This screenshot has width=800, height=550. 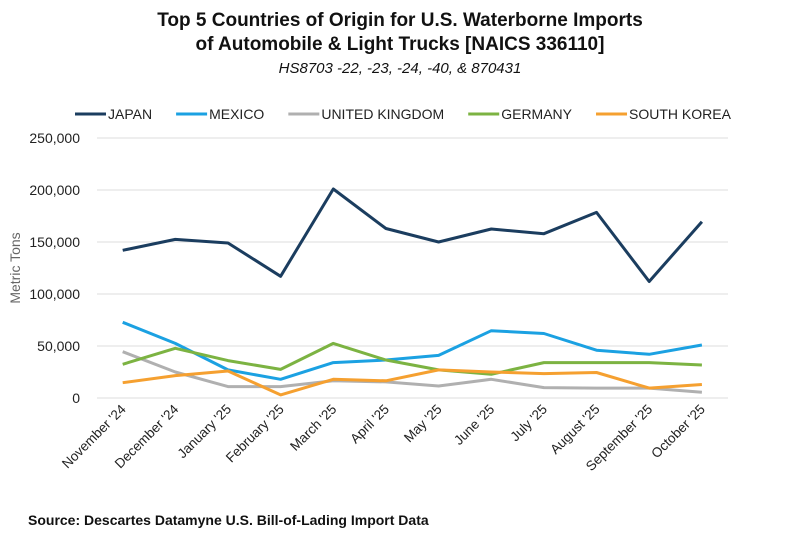 I want to click on x-tick-label: May '25, so click(x=423, y=424).